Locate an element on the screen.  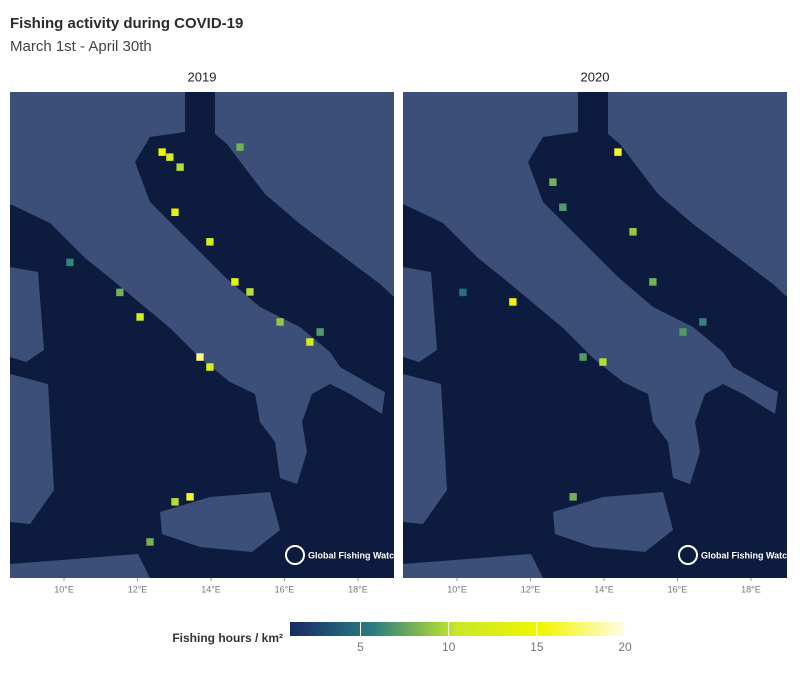
title: Fishing activity during COVID-19 is located at coordinates (126, 23).